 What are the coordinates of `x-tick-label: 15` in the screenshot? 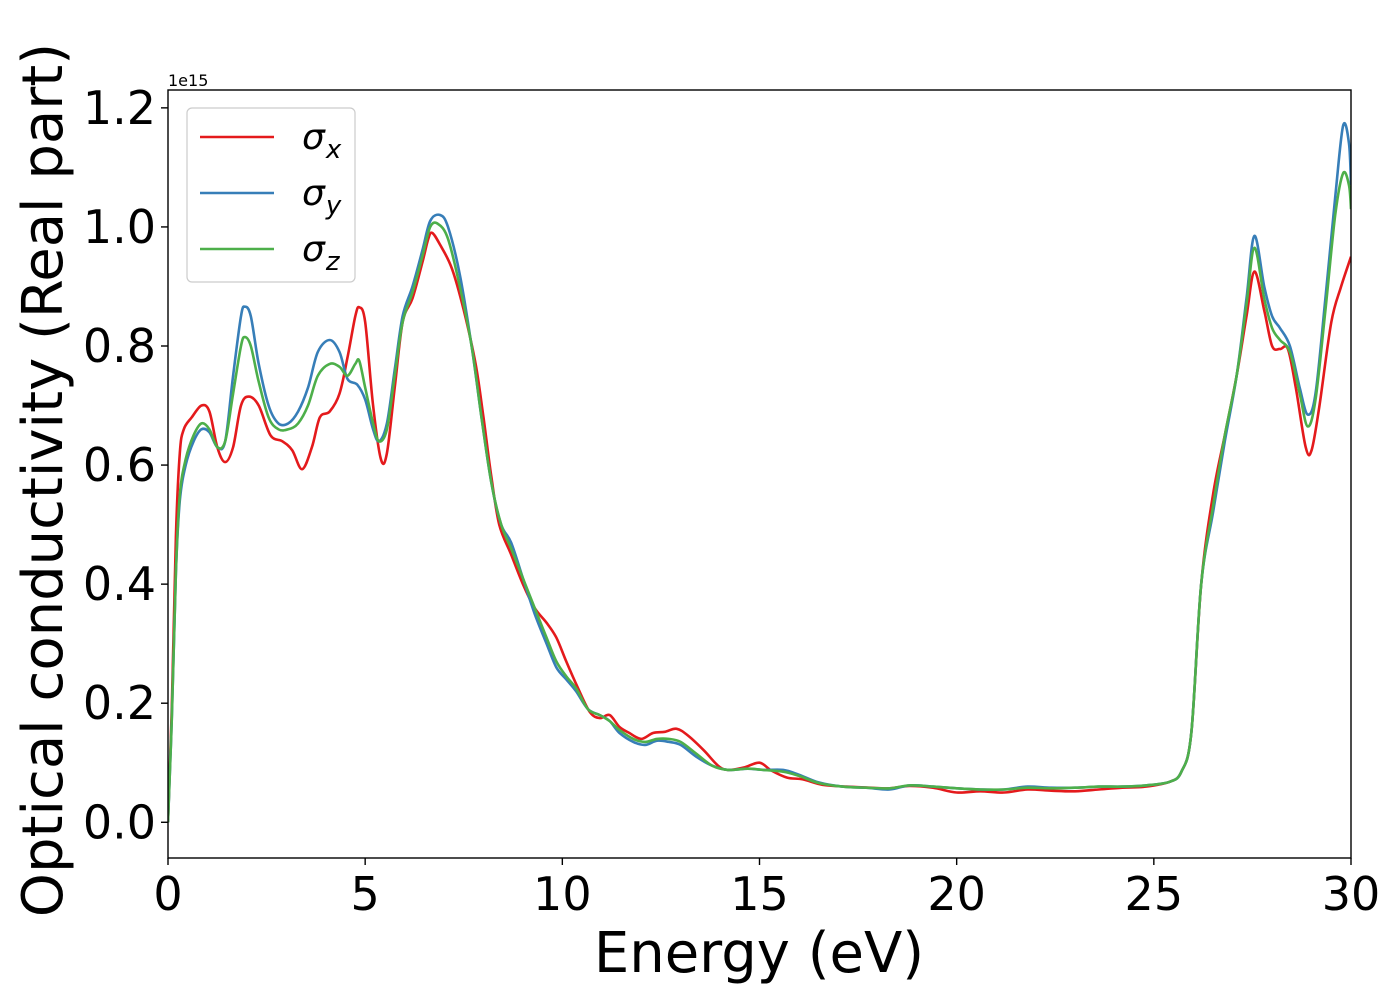 It's located at (759, 894).